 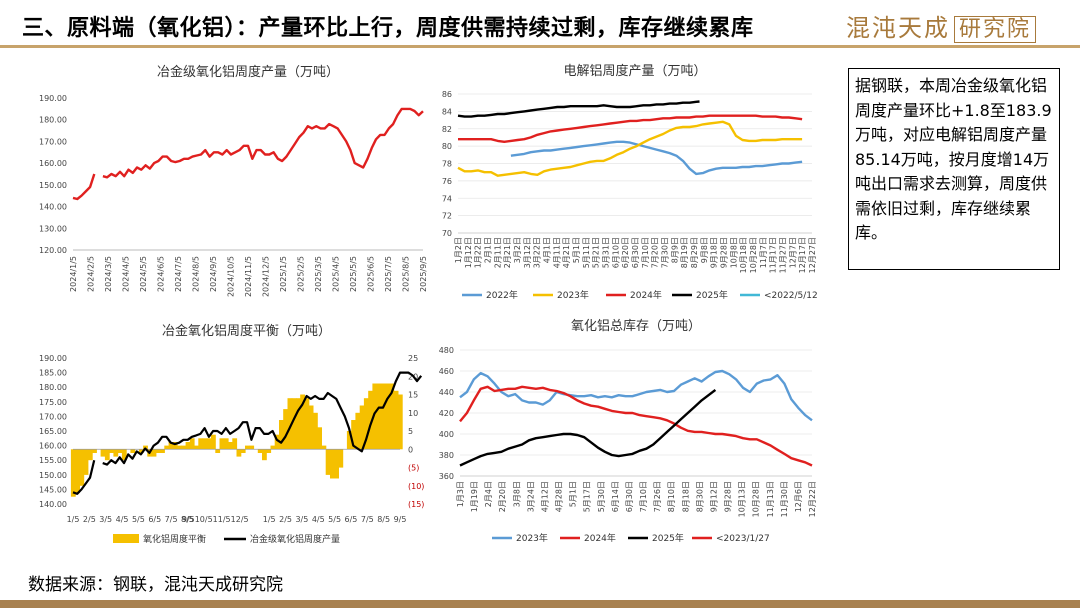 I want to click on x-tick-label: 2024/5/5, so click(x=143, y=274).